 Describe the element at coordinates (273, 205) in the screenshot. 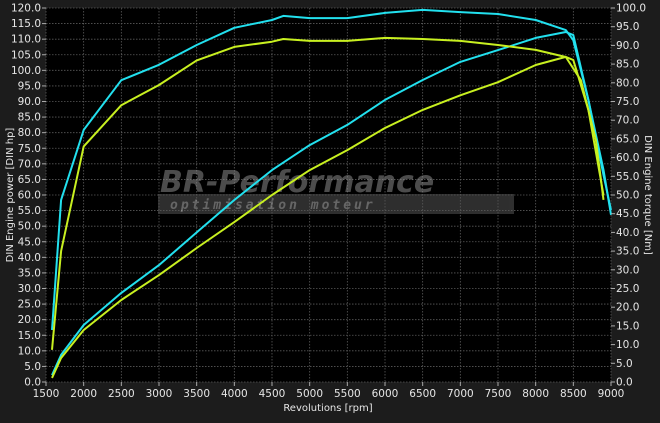

I see `watermark-tagline: optimisation moteur` at that location.